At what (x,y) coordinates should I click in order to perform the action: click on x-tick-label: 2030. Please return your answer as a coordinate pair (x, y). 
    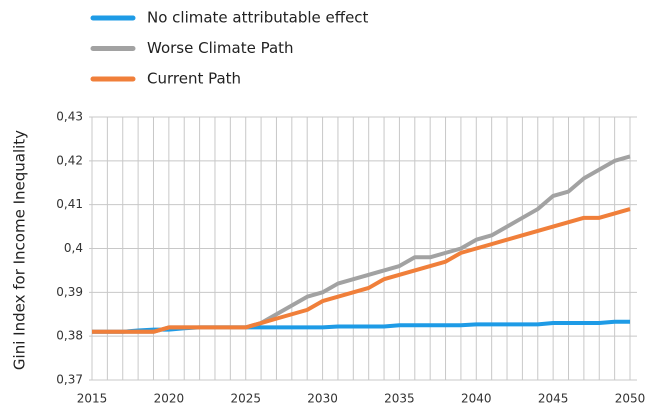
    Looking at the image, I should click on (322, 399).